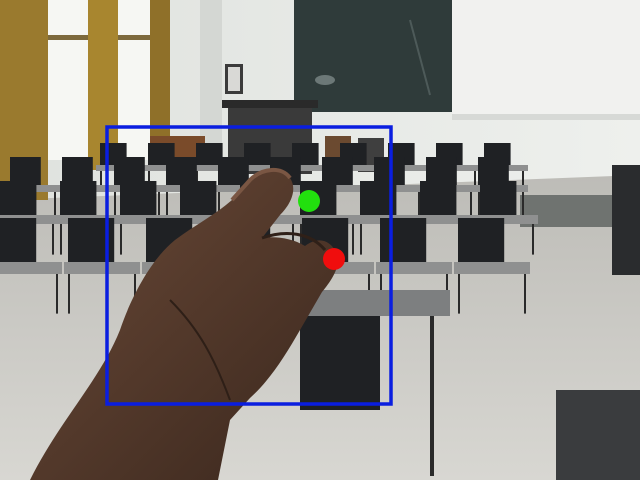 The width and height of the screenshot is (640, 480). Describe the element at coordinates (626, 220) in the screenshot. I see `right-desk` at that location.